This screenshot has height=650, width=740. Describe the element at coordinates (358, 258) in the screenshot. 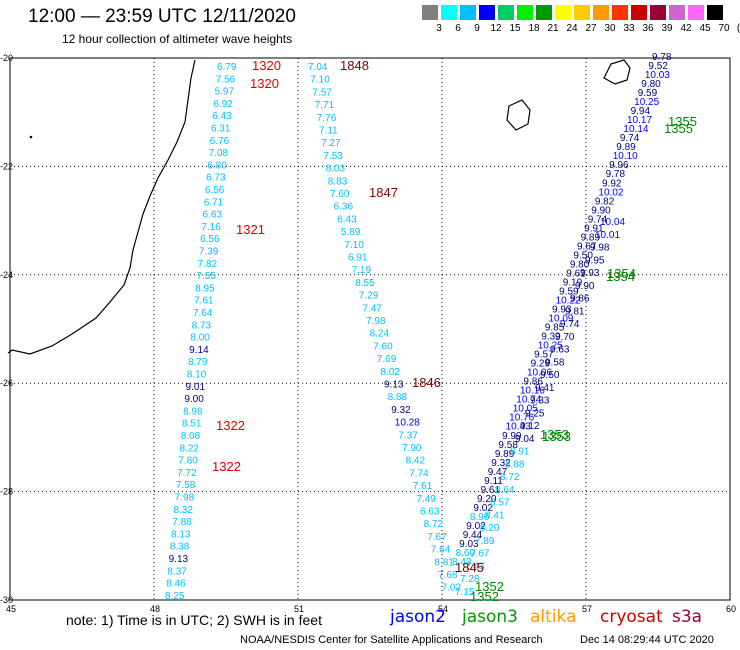

I see `track2-value: 6.91` at that location.